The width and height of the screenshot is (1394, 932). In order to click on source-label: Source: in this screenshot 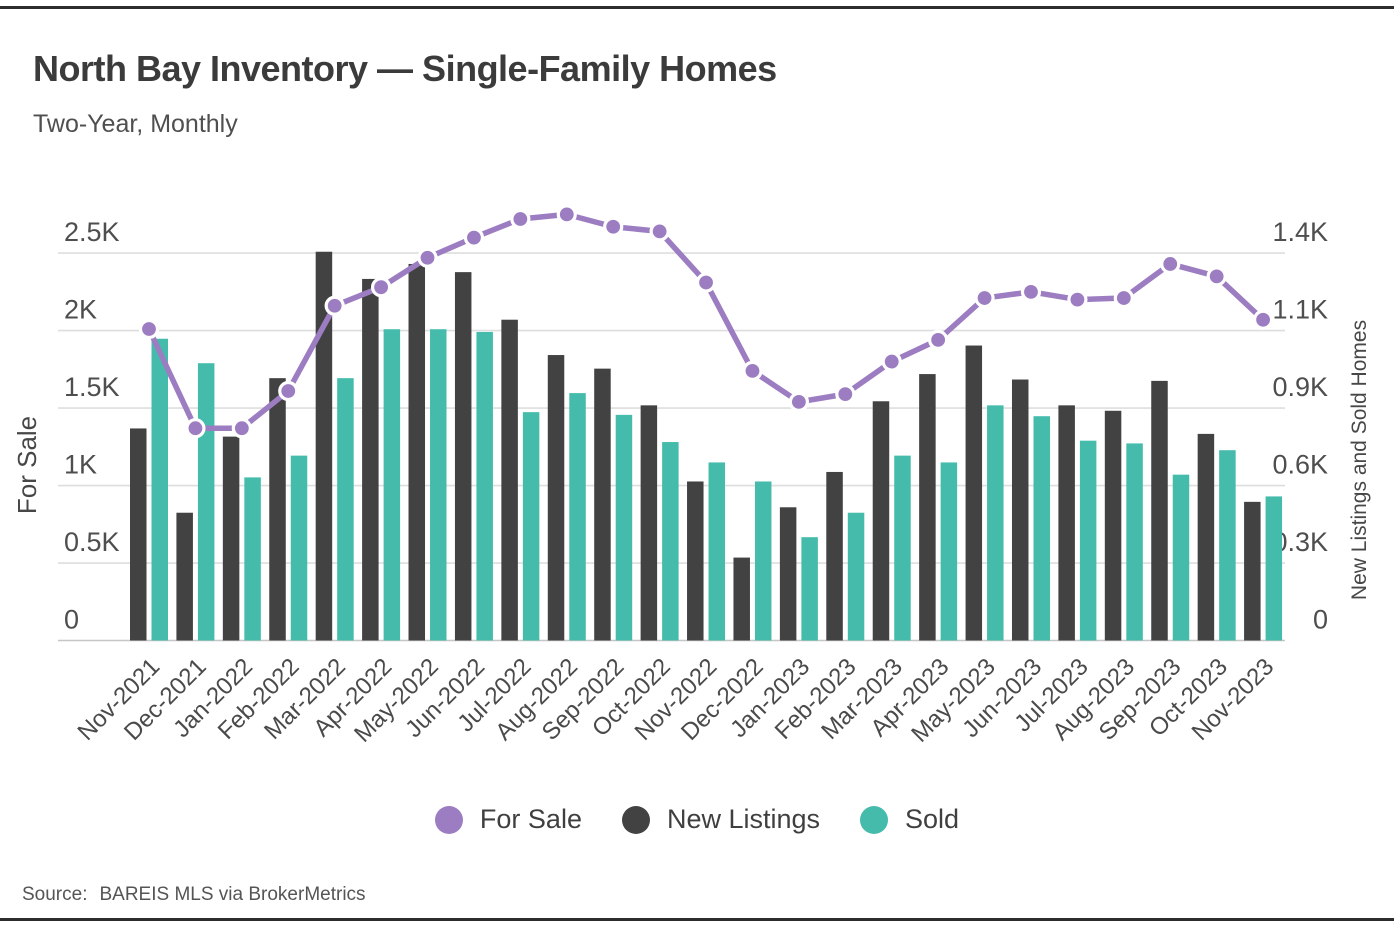, I will do `click(55, 894)`.